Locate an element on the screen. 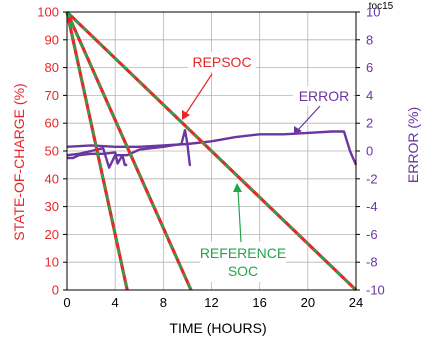 This screenshot has width=429, height=341. y-left-tick-label: 60 is located at coordinates (52, 123).